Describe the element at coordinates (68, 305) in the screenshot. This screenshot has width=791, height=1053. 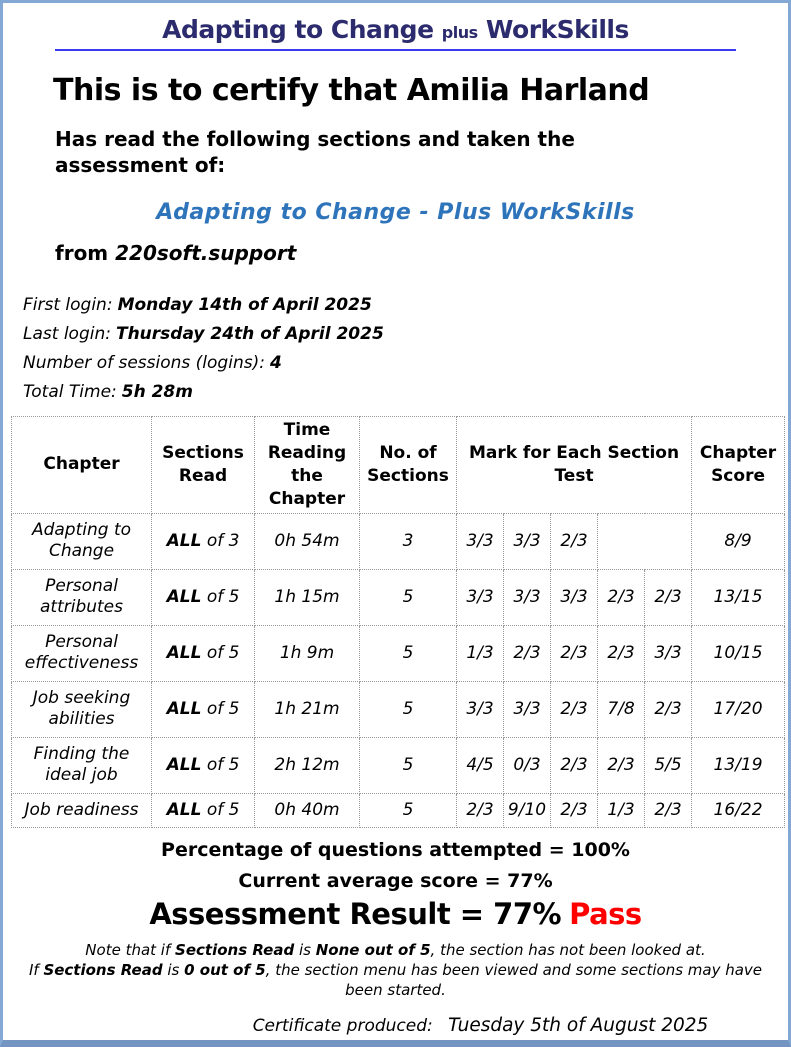
I see `first-login-label: First login:` at that location.